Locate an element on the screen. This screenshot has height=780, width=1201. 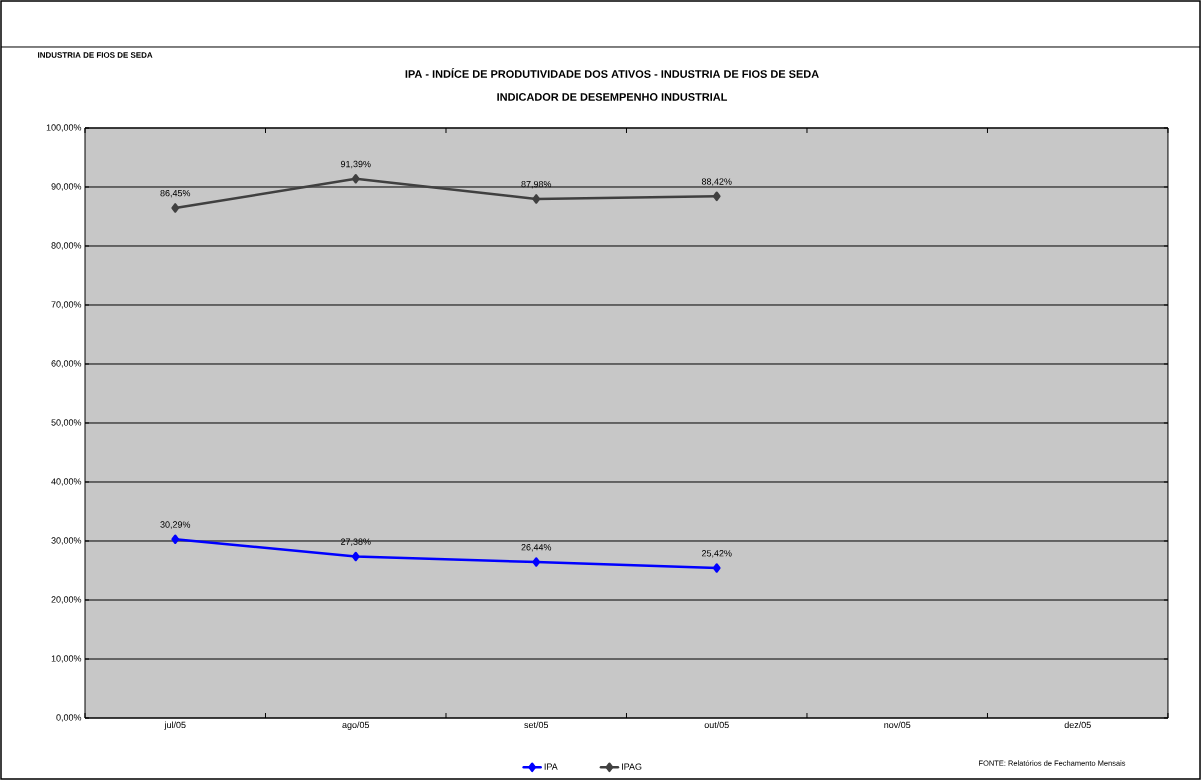
y-tick-label: 30,00% is located at coordinates (66, 541).